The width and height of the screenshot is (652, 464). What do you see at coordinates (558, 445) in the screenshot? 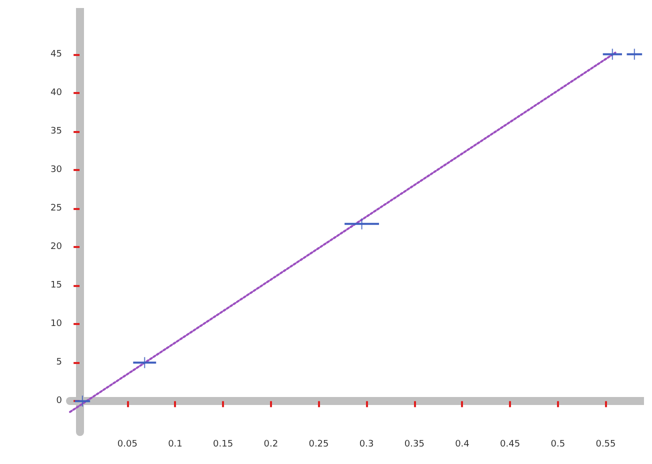
I see `x-tick-label: 0.5` at bounding box center [558, 445].